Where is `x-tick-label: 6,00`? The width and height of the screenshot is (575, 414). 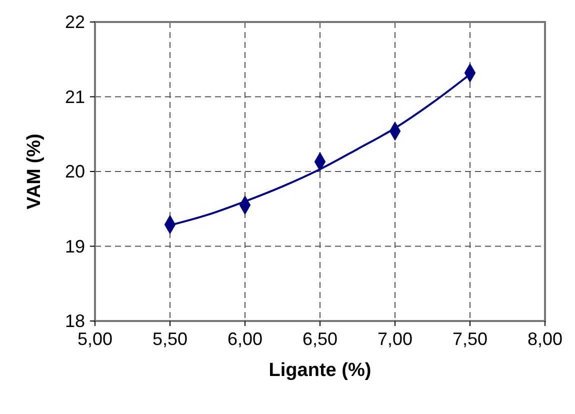
x-tick-label: 6,00 is located at coordinates (245, 339).